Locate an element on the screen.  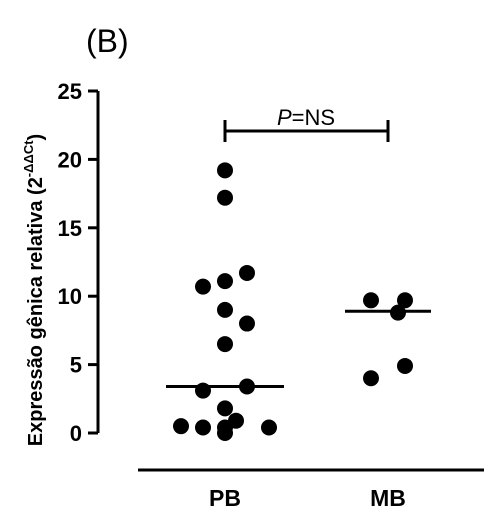
category-label-mb: MB is located at coordinates (388, 498).